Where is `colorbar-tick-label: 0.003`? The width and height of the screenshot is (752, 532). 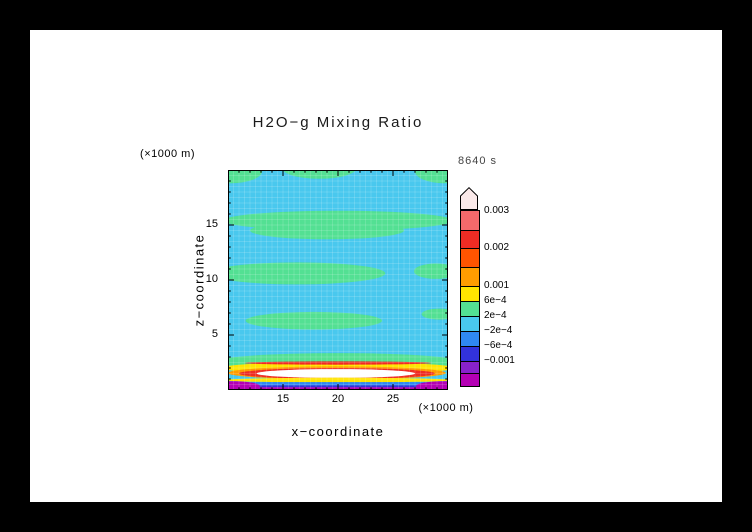
colorbar-tick-label: 0.003 is located at coordinates (497, 210).